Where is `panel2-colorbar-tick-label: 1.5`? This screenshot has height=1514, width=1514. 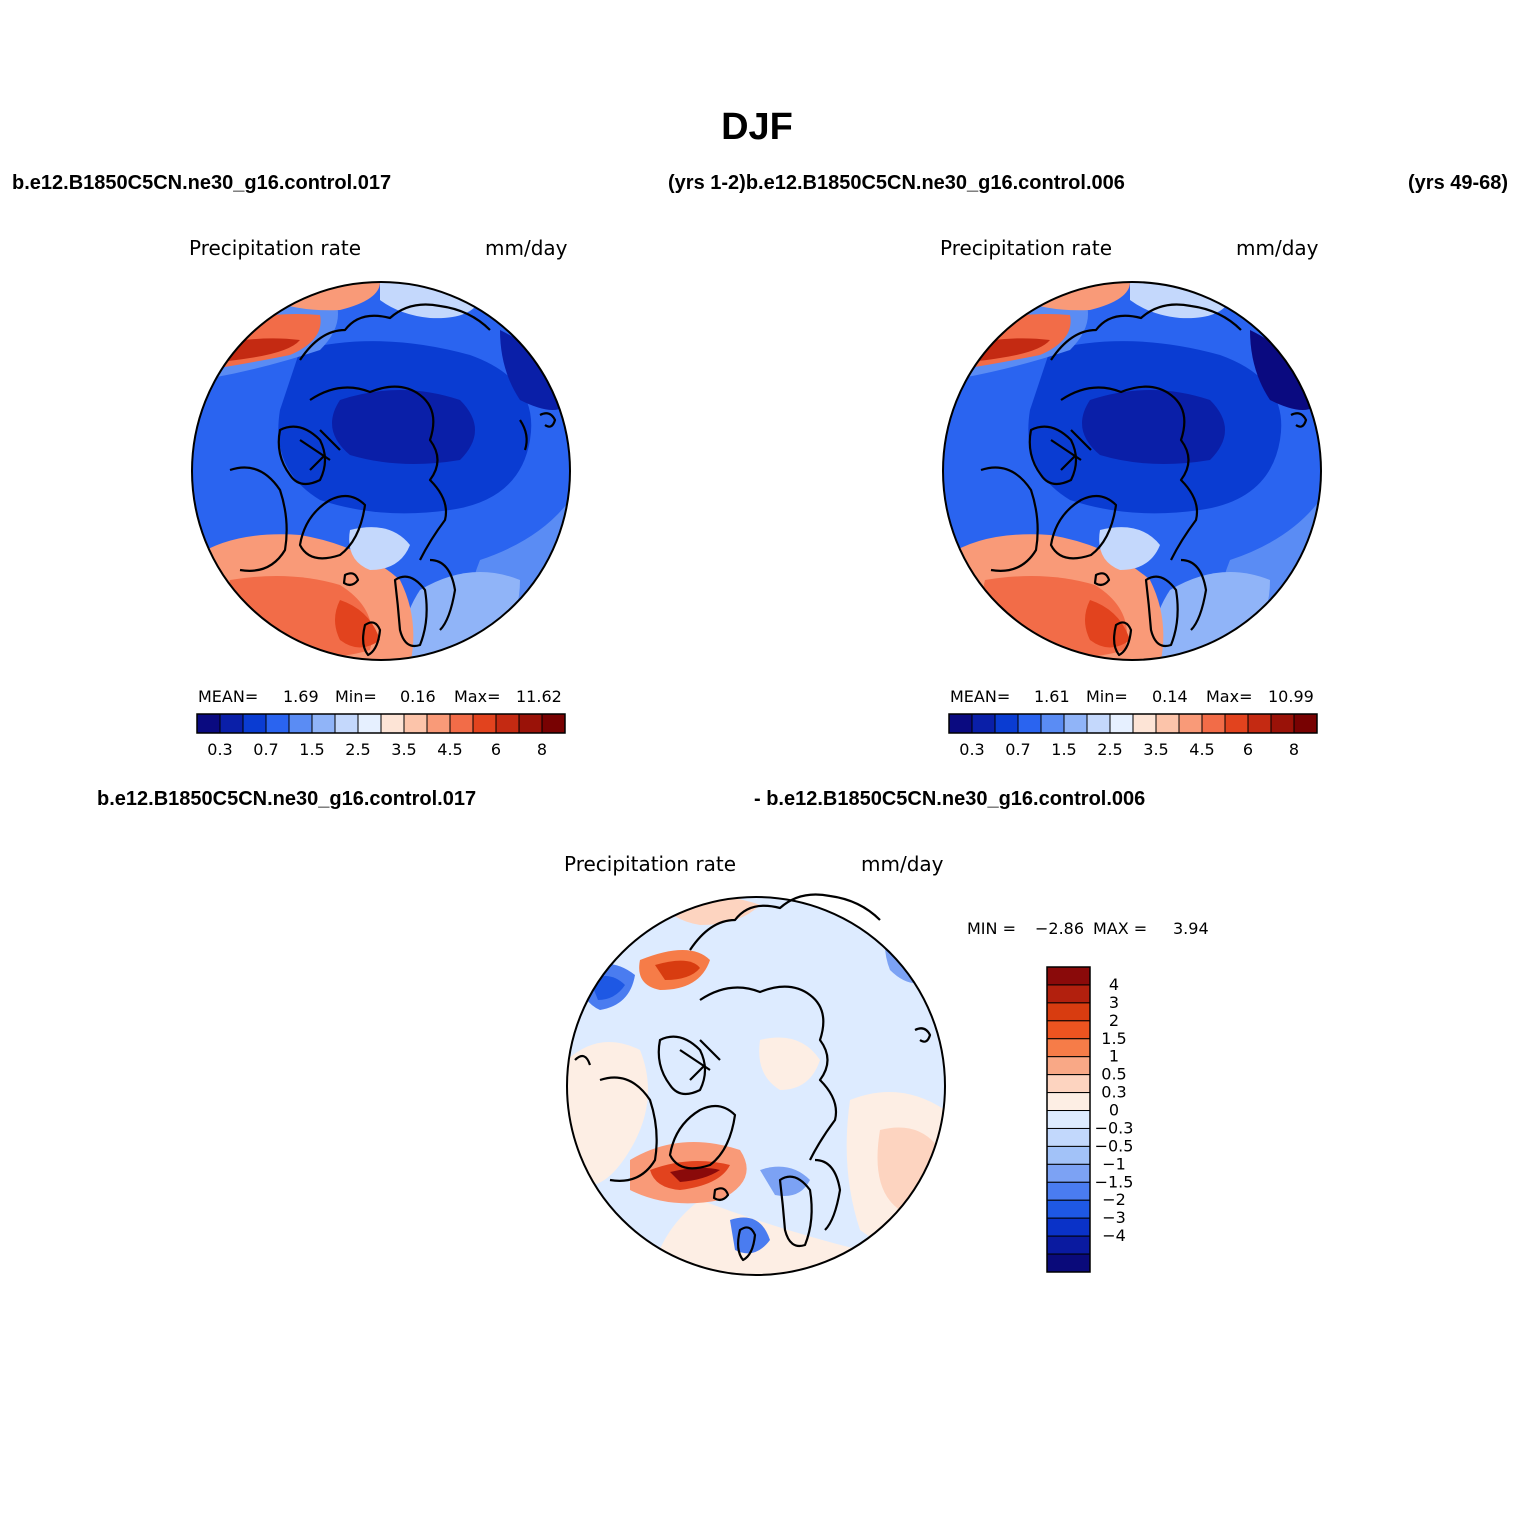 panel2-colorbar-tick-label: 1.5 is located at coordinates (1063, 749).